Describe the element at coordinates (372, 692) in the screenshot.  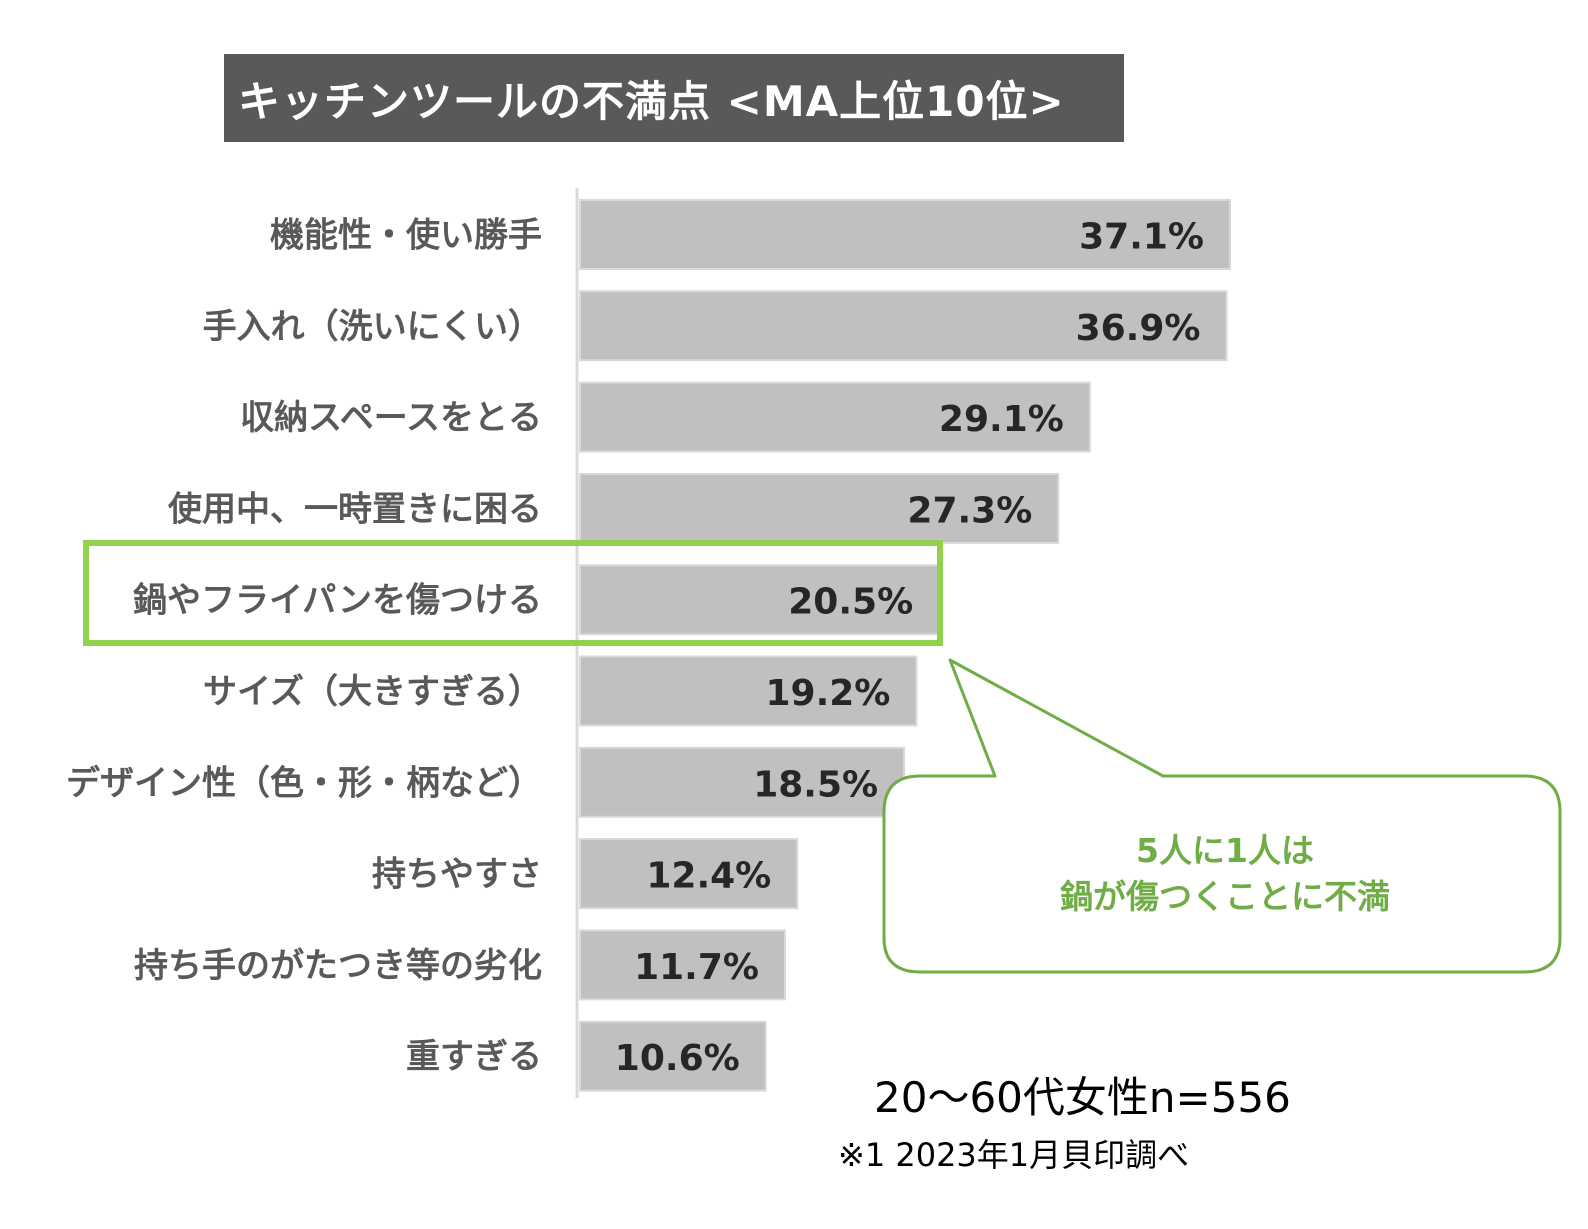
I see `category-label-6: サイズ（大きすぎる）` at that location.